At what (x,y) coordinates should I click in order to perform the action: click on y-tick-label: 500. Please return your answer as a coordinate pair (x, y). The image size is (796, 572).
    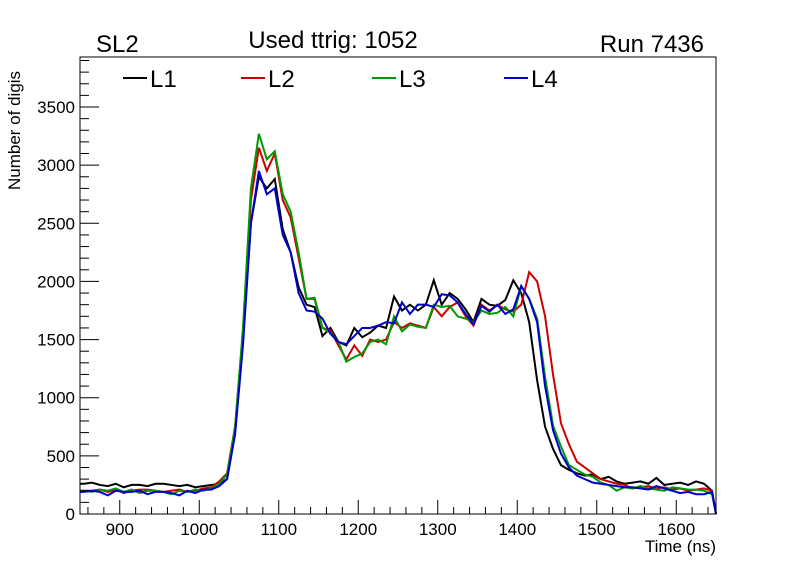
    Looking at the image, I should click on (61, 456).